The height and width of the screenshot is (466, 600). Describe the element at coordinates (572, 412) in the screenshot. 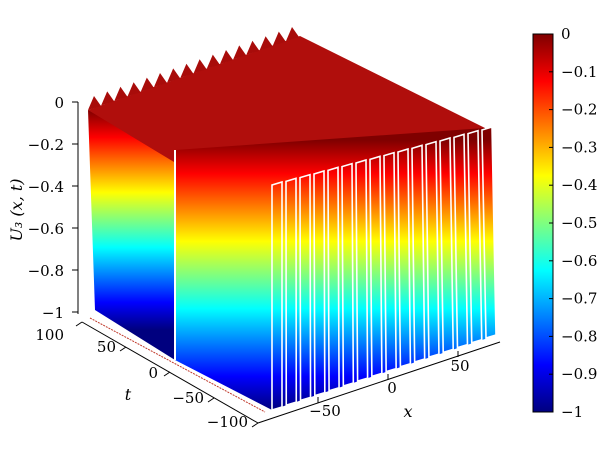

I see `colorbar-tick-label: −1` at that location.